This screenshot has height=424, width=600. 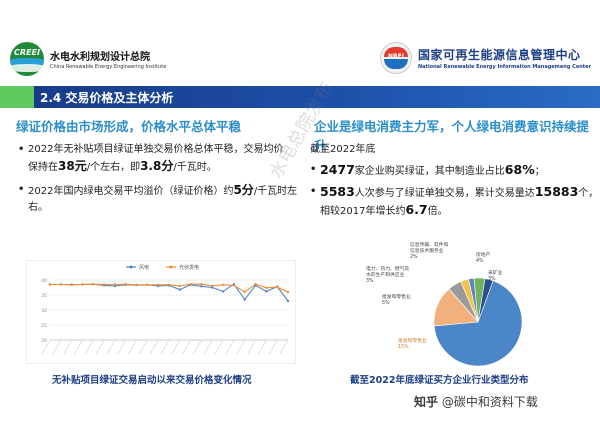 What do you see at coordinates (455, 171) in the screenshot?
I see `right-bullet-1: • 2477家企业购买绿证，其中制造业占比68%；` at bounding box center [455, 171].